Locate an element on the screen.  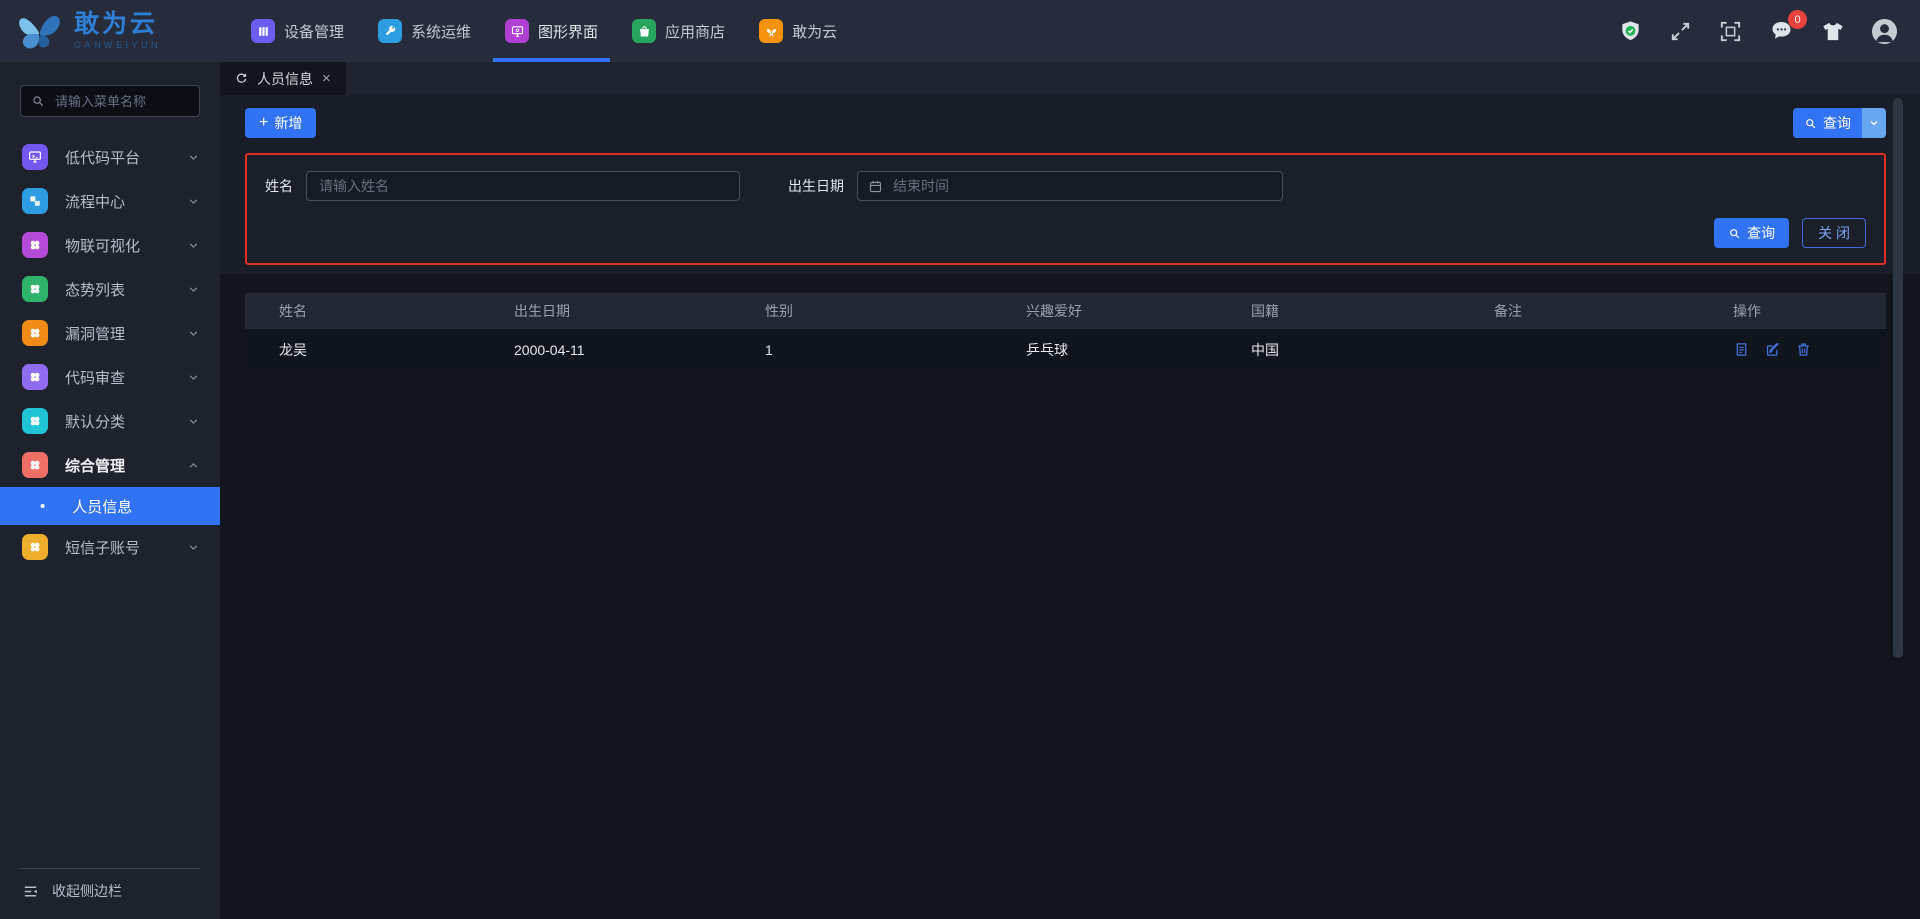
sidebar-item-vulnerability-mgmt: 漏洞管理 is located at coordinates (110, 333).